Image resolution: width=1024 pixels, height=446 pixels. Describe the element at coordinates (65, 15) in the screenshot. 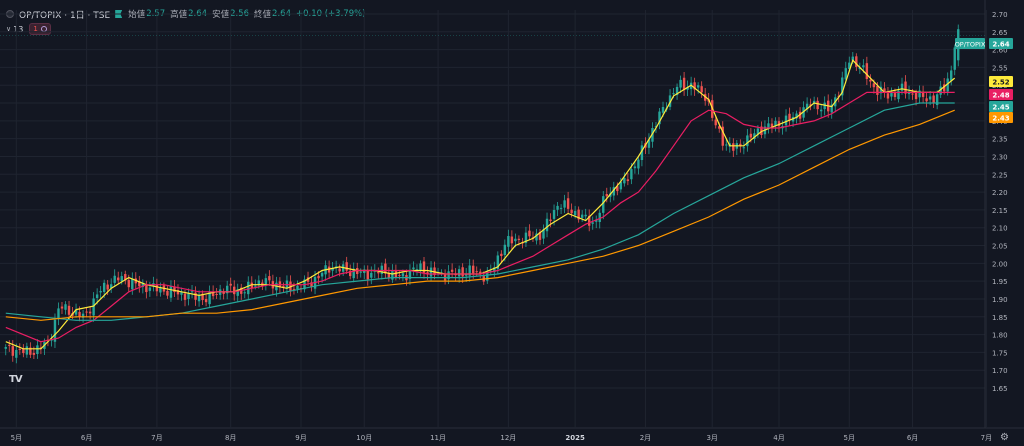

I see `symbol-title: OP/TOPIX · 1日 · TSE` at that location.